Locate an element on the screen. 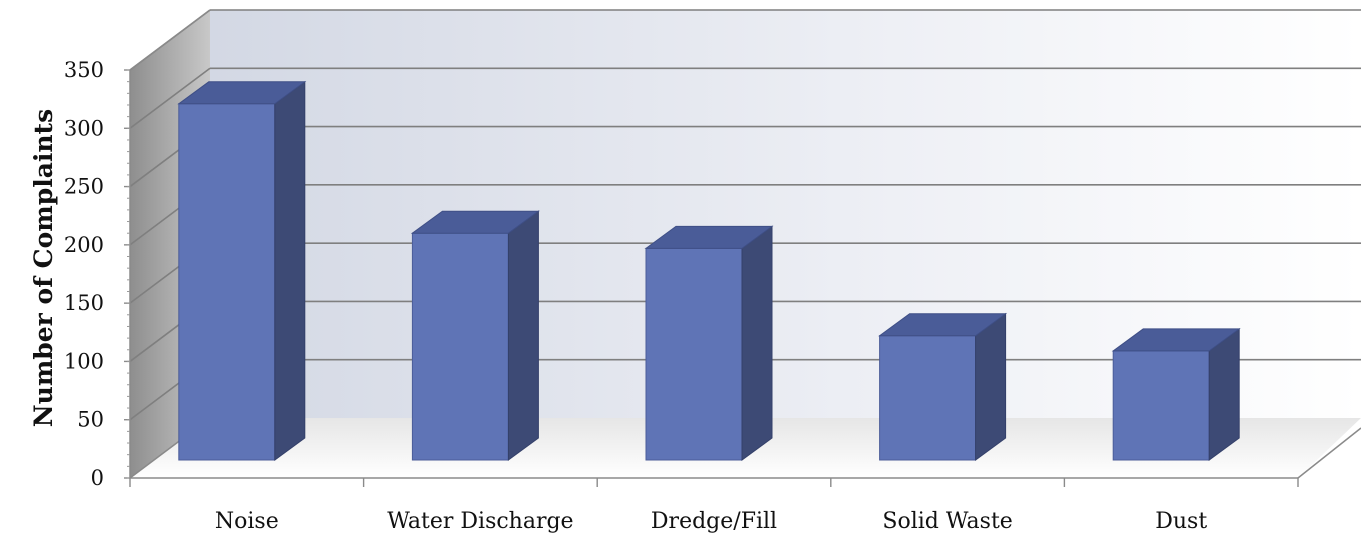  y-tick-label: 300 is located at coordinates (84, 128).